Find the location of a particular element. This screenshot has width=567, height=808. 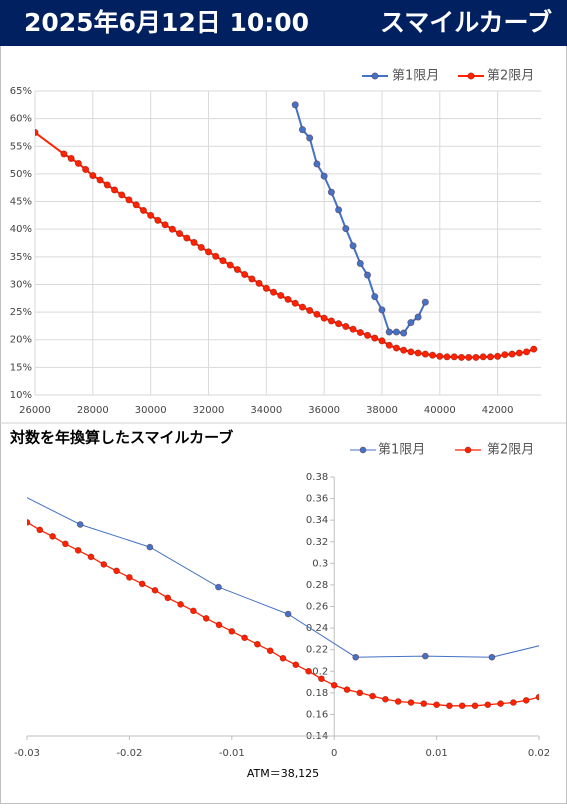

y-tick-label: 0.28 is located at coordinates (317, 585).